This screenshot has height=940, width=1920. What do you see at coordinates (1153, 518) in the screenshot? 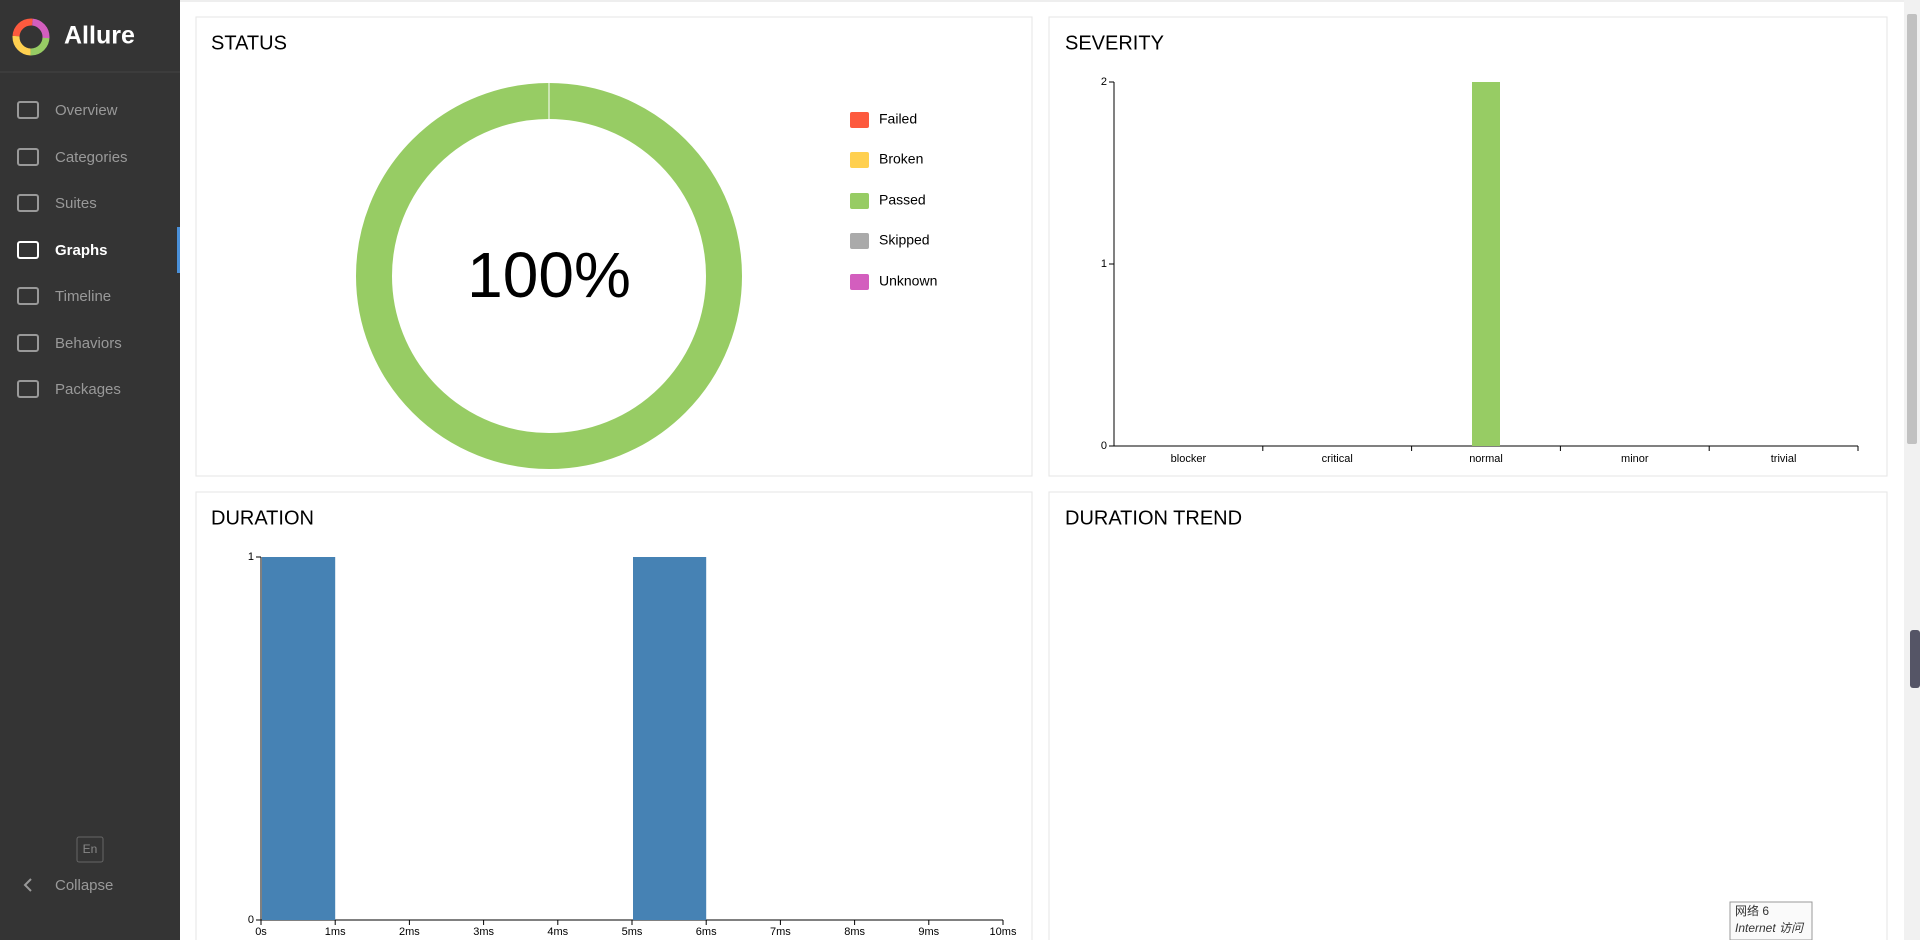
I see `panel-title: DURATION TREND` at bounding box center [1153, 518].